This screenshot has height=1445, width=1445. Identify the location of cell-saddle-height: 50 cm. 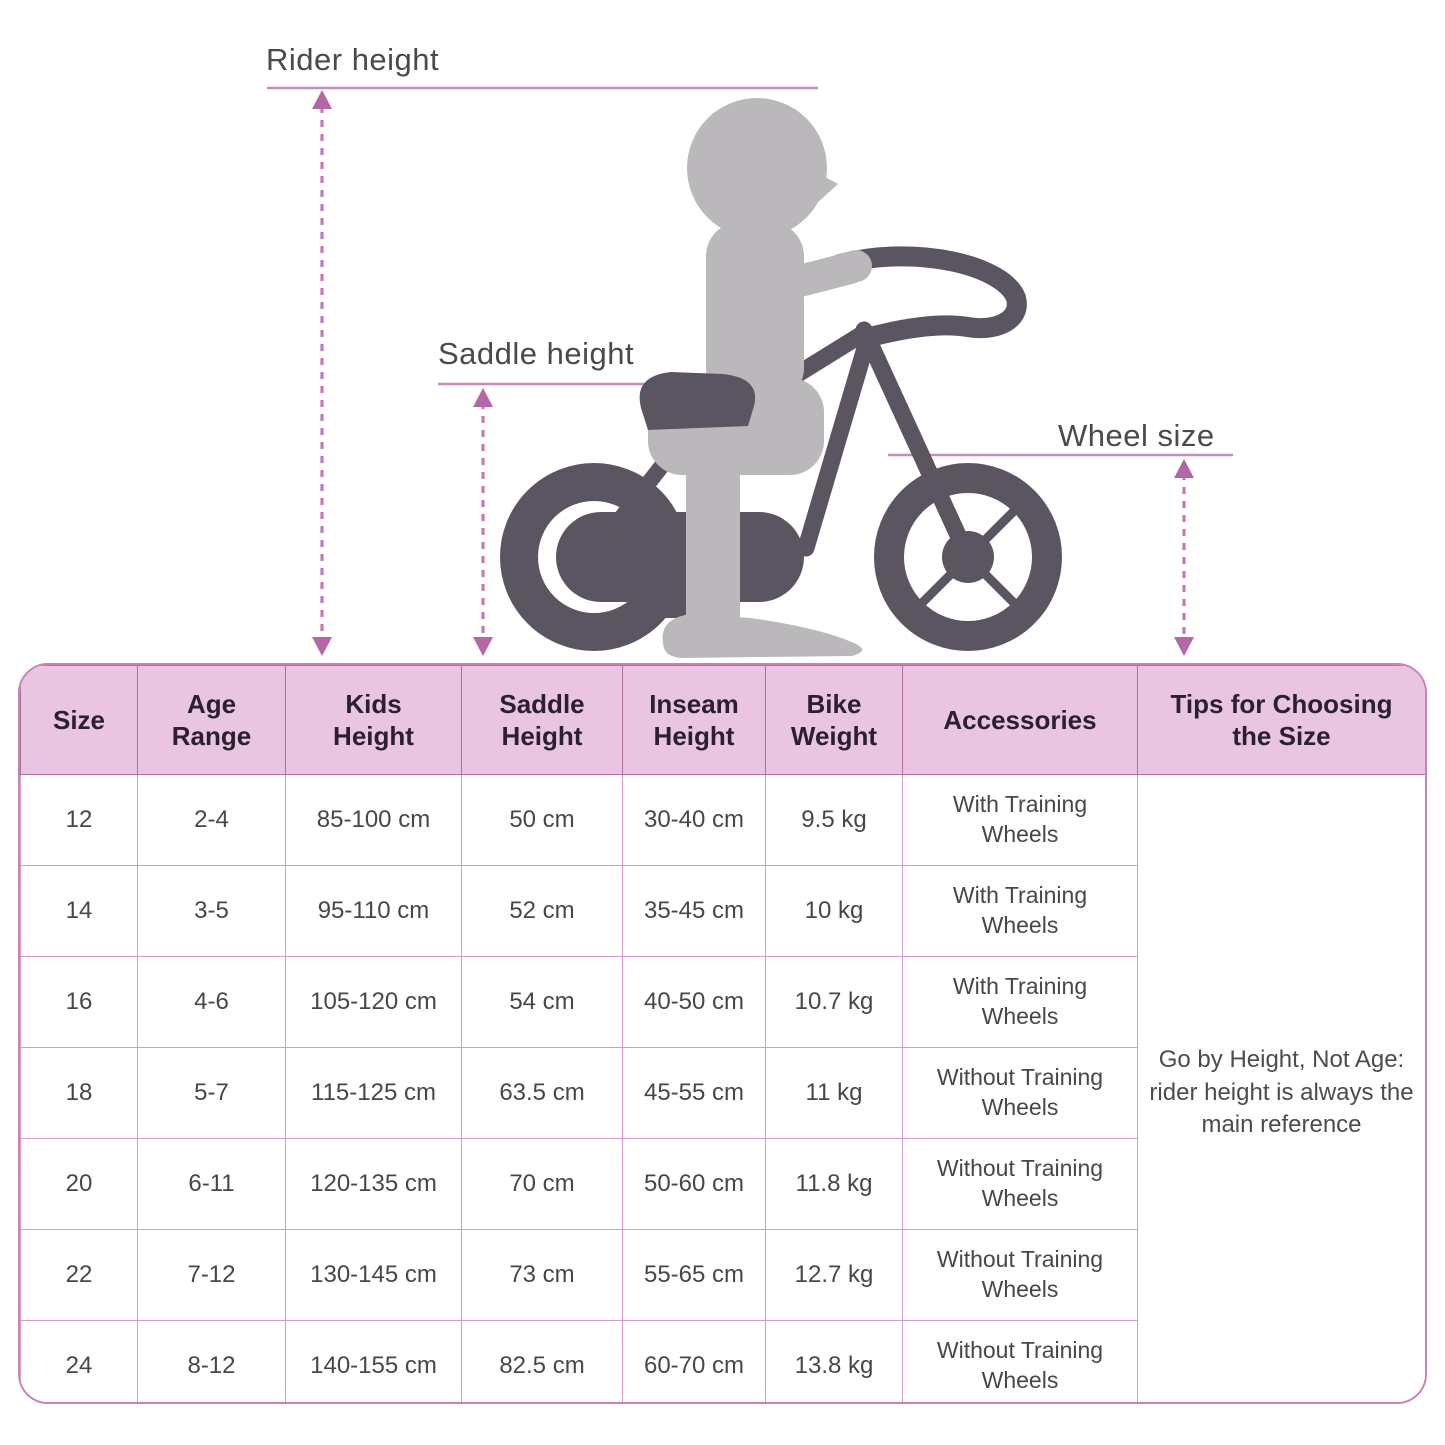
(542, 820).